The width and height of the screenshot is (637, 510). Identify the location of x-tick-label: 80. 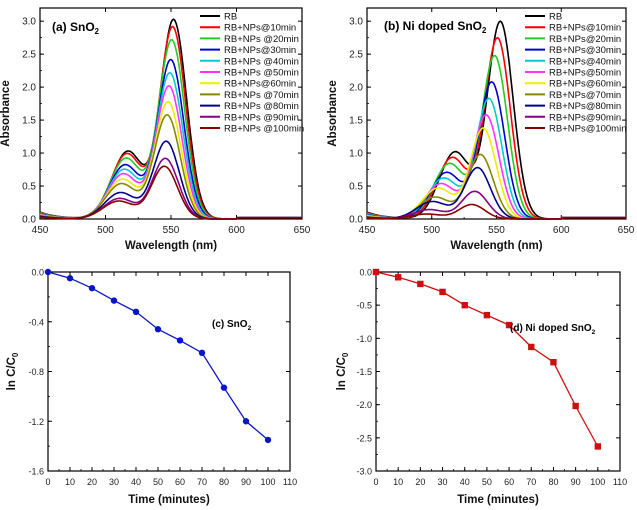
(224, 482).